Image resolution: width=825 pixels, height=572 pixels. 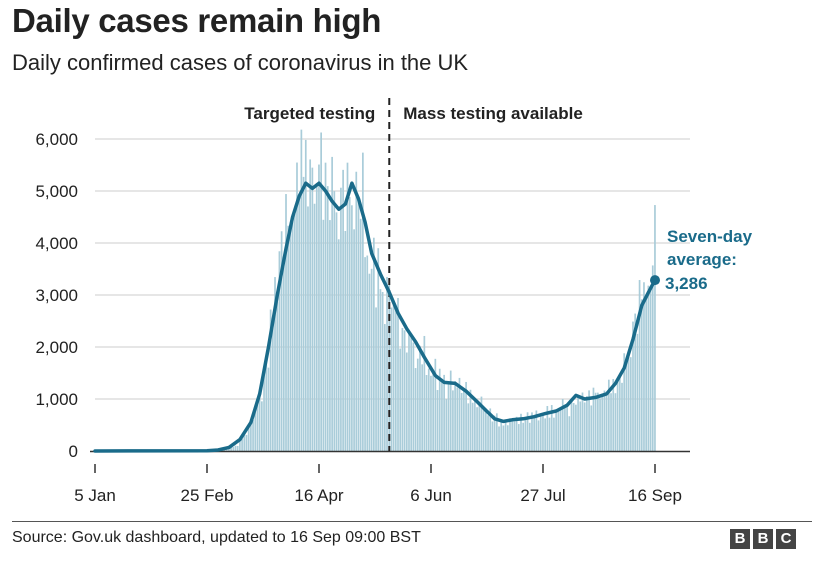 What do you see at coordinates (56, 139) in the screenshot?
I see `y-tick-label: 6,000` at bounding box center [56, 139].